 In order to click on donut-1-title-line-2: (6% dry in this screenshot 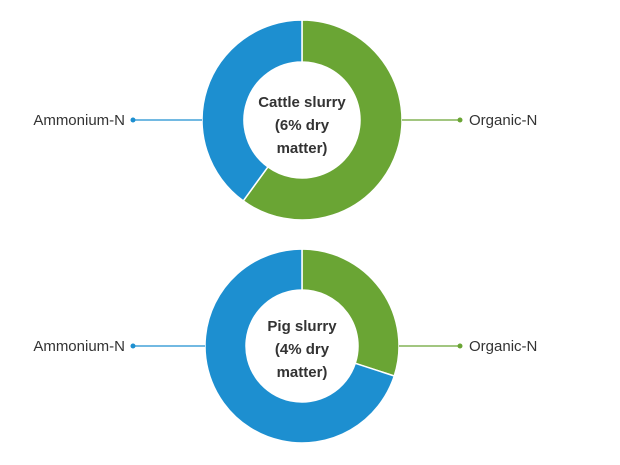, I will do `click(302, 125)`.